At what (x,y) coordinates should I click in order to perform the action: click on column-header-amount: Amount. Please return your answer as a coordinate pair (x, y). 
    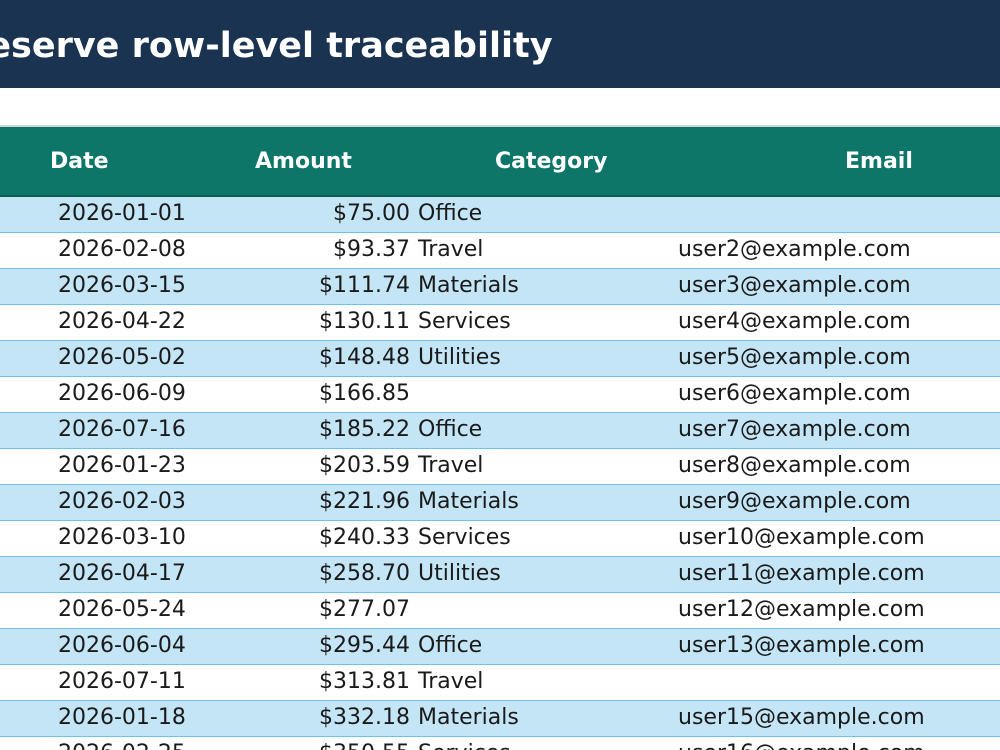
    Looking at the image, I should click on (306, 161).